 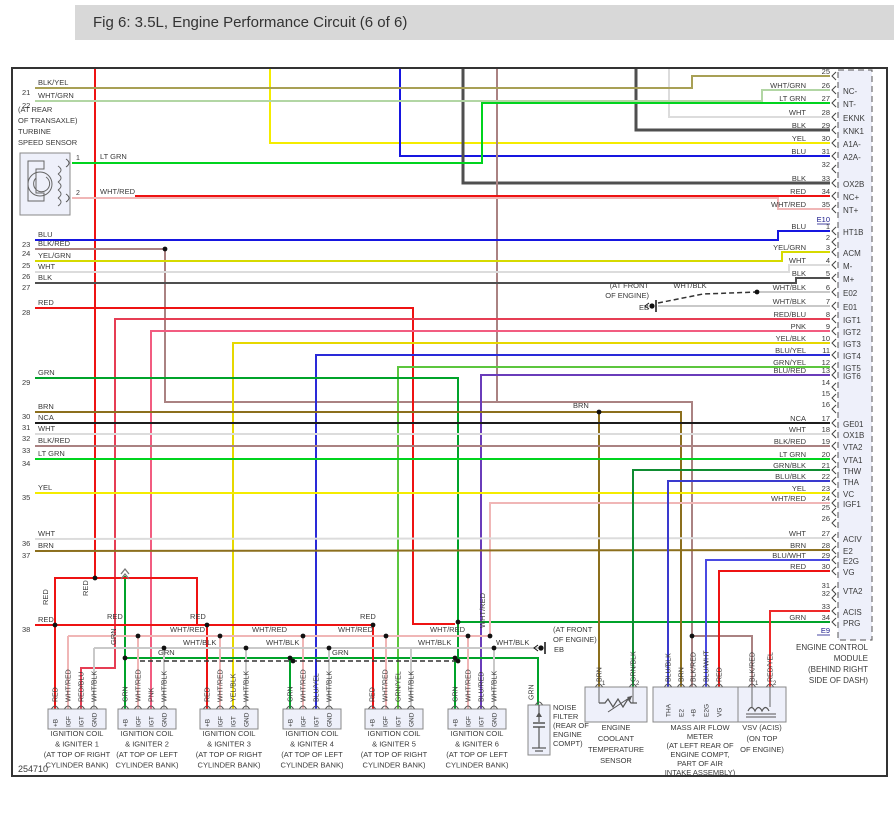 I want to click on pin-number: 1, so click(x=78, y=158).